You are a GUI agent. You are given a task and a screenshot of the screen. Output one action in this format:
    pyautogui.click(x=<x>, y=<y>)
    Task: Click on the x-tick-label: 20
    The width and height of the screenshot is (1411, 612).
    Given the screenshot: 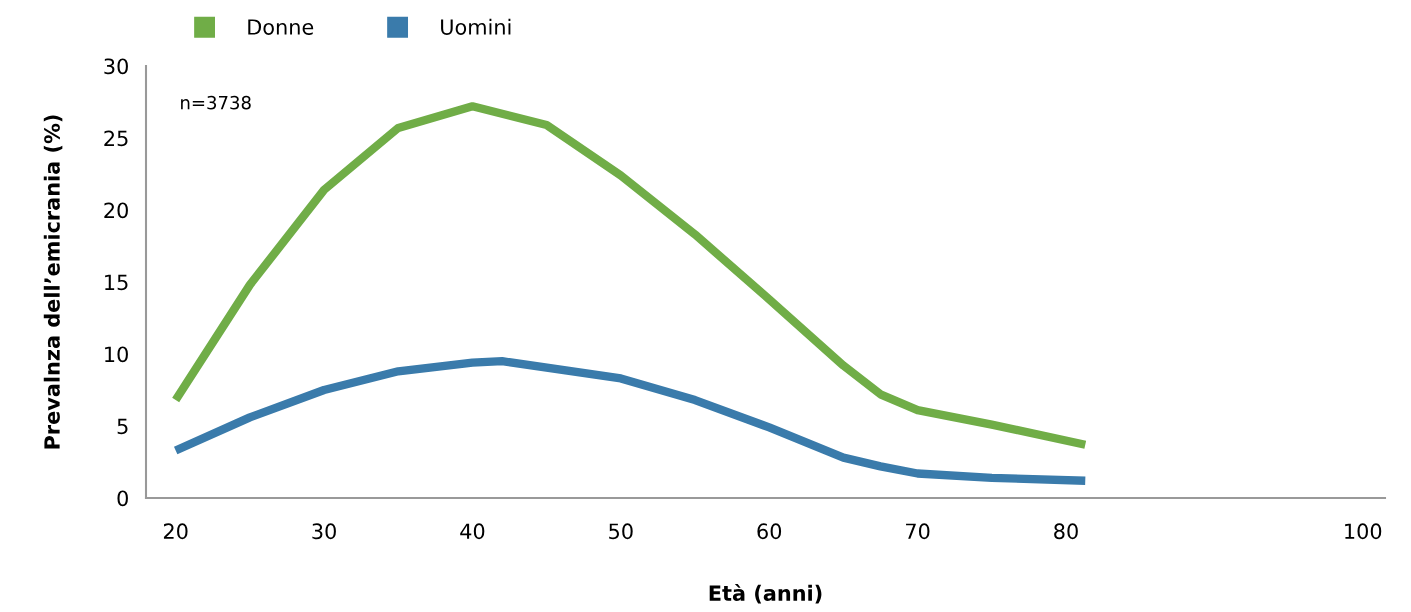 What is the action you would take?
    pyautogui.click(x=175, y=531)
    